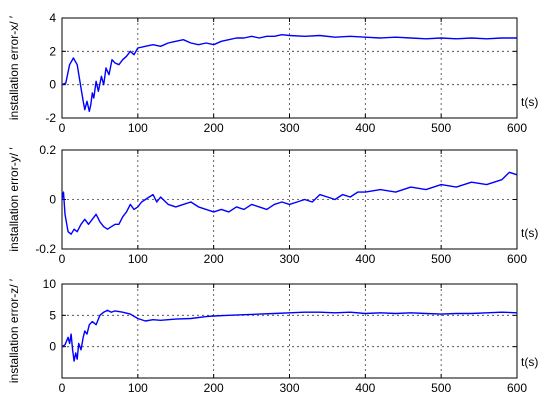 The width and height of the screenshot is (550, 407). What do you see at coordinates (14, 330) in the screenshot?
I see `y-axis-label: installation error-z/ ′` at bounding box center [14, 330].